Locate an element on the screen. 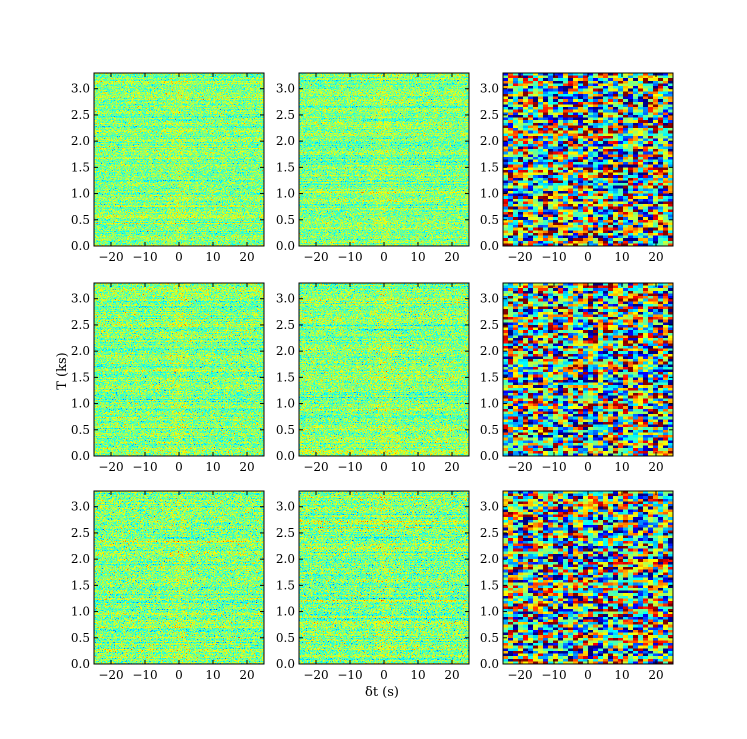 The width and height of the screenshot is (747, 739). panel-r2-c2: −20 −10 0 10 20 0.0 0.5 1.0 1.5 2.0 2.5 3.0 is located at coordinates (577, 586).